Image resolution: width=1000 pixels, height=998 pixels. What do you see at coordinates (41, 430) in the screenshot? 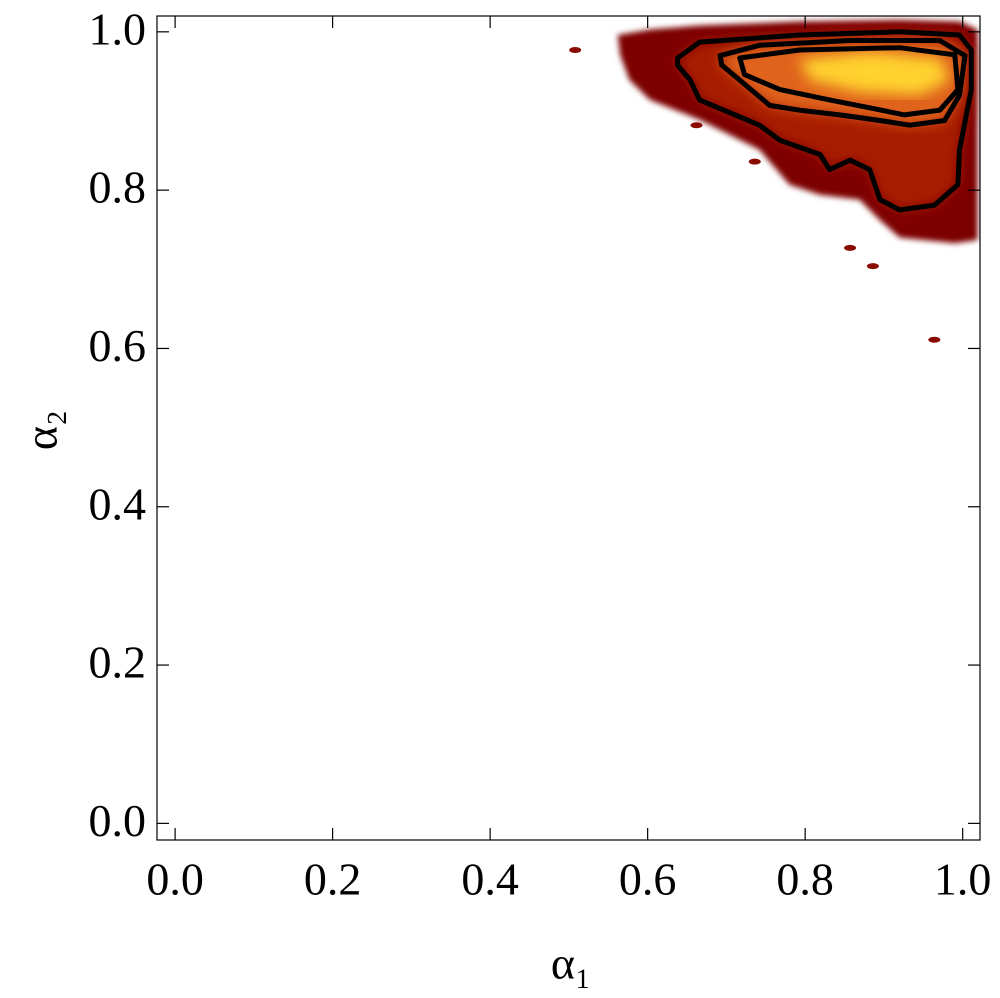
I see `y-axis-label: α₂` at bounding box center [41, 430].